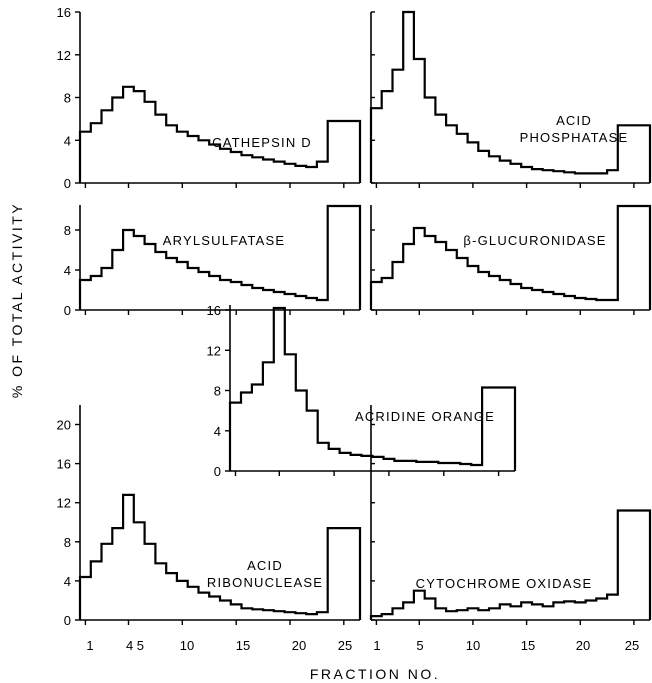 This screenshot has height=683, width=652. Describe the element at coordinates (187, 645) in the screenshot. I see `x-tick-label-10: 10` at that location.